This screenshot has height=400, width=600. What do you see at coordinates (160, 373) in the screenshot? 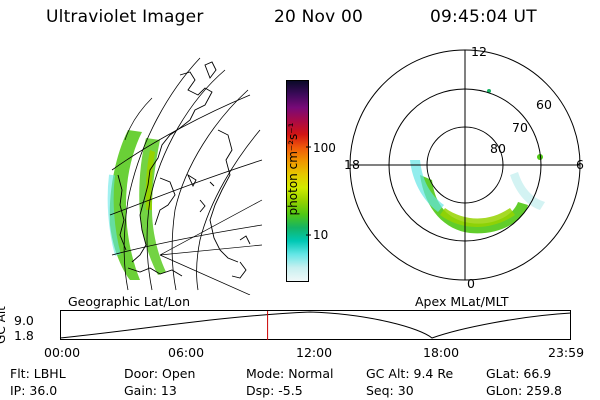
I see `door-info: Door: Open` at bounding box center [160, 373].